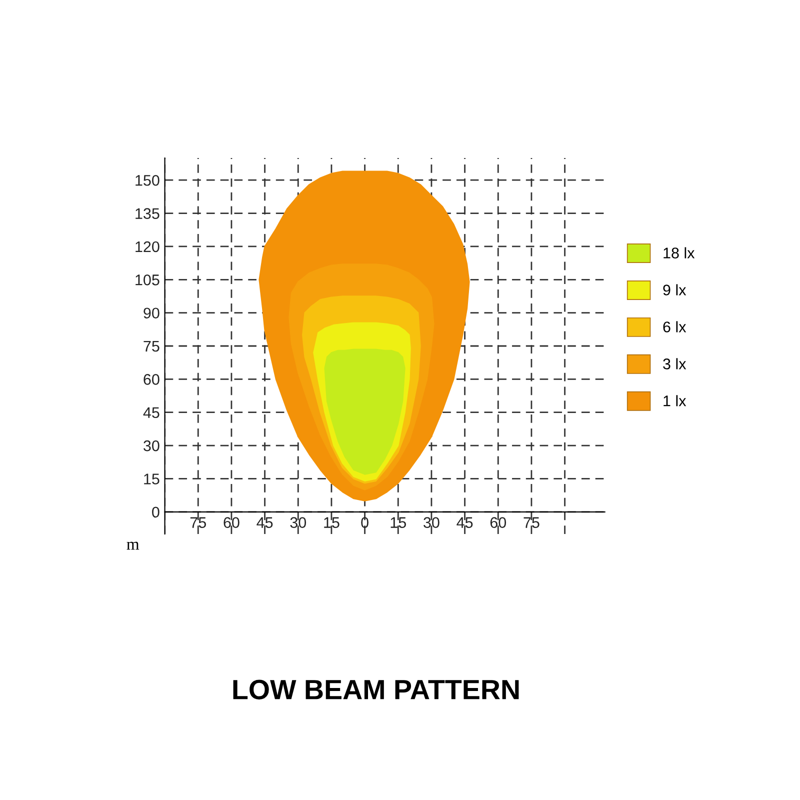 Image resolution: width=800 pixels, height=800 pixels. What do you see at coordinates (152, 346) in the screenshot?
I see `y-tick-label: 75` at bounding box center [152, 346].